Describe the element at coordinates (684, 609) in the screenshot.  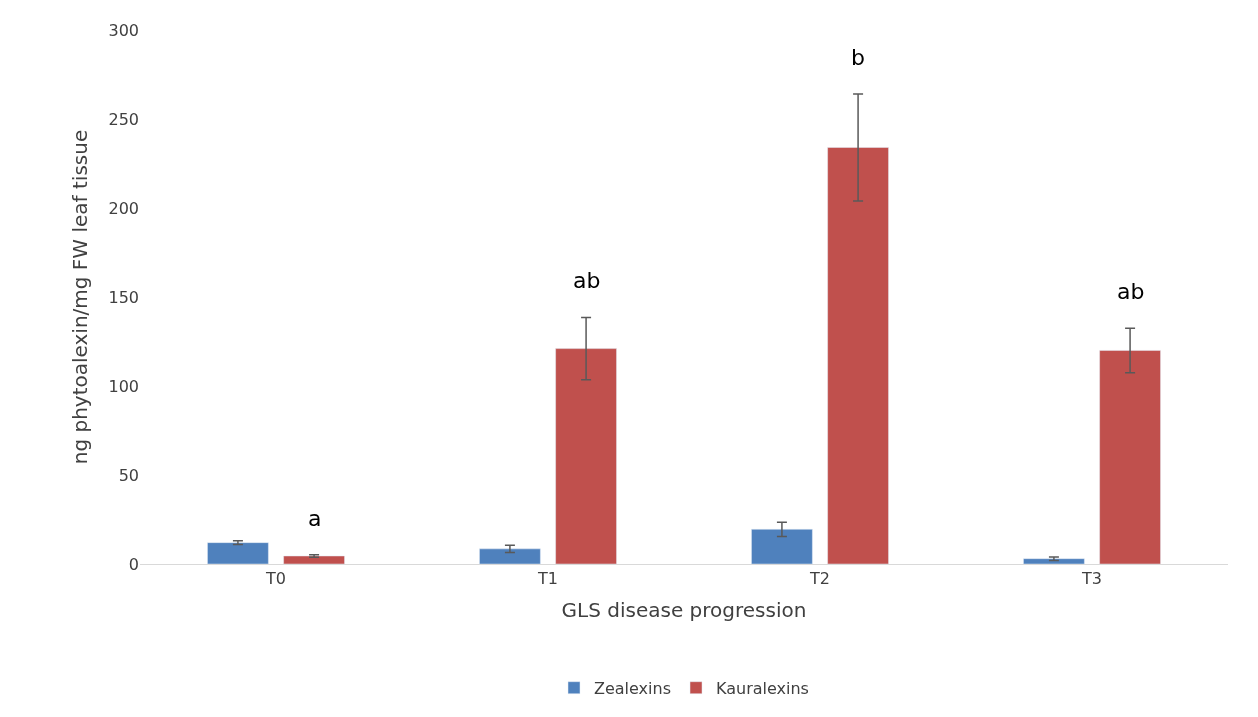
I see `x-axis-title: GLS disease progression` at that location.